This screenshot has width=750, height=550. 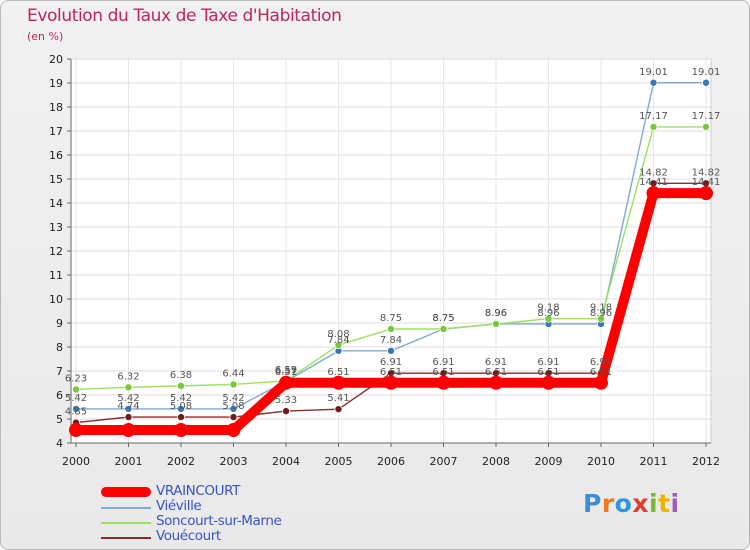 I want to click on data-label: 8.08, so click(x=338, y=334).